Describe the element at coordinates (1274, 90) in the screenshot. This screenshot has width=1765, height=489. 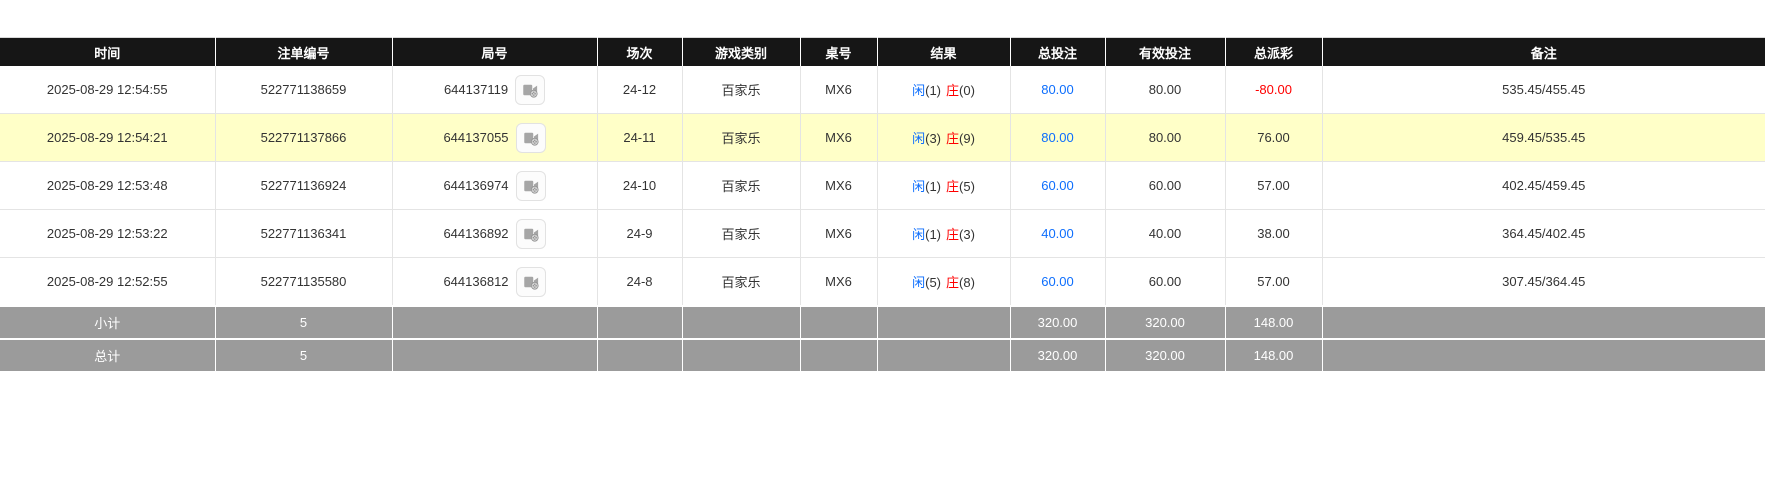
I see `cell-total-payout: -80.00` at that location.